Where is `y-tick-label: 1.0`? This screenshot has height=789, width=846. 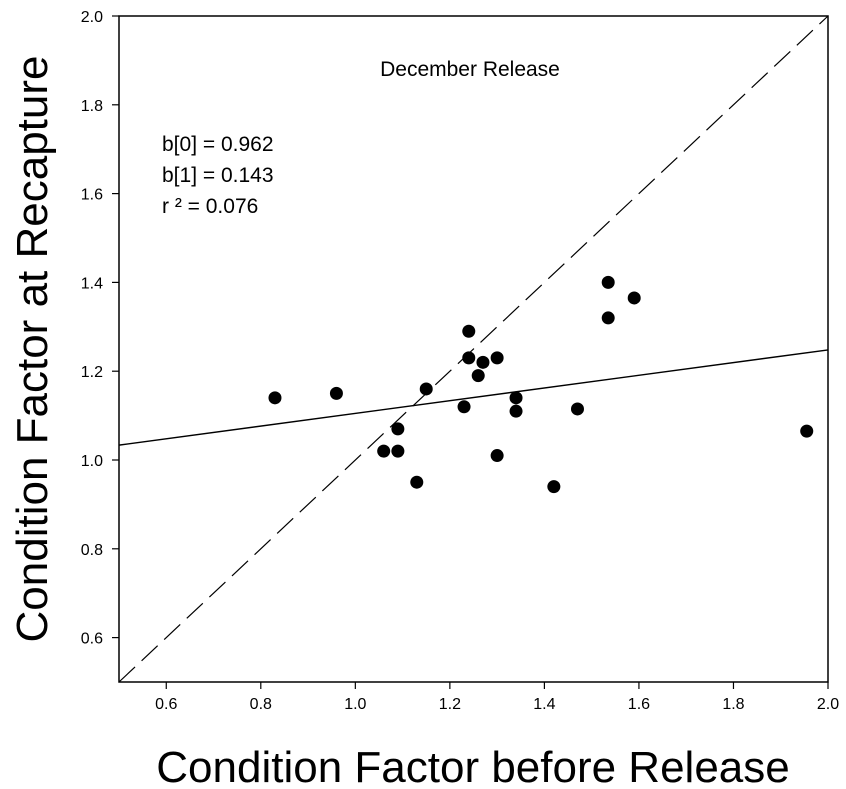
y-tick-label: 1.0 is located at coordinates (92, 461).